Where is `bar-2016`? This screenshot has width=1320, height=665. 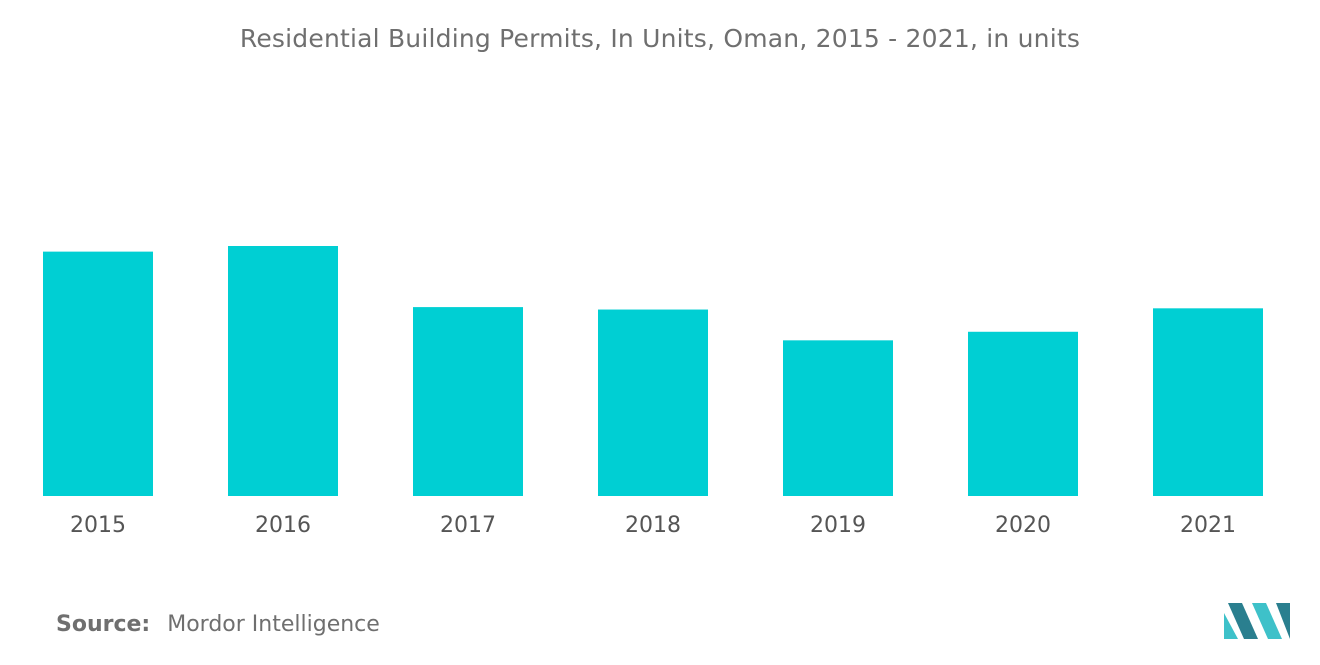
bar-2016 is located at coordinates (283, 371).